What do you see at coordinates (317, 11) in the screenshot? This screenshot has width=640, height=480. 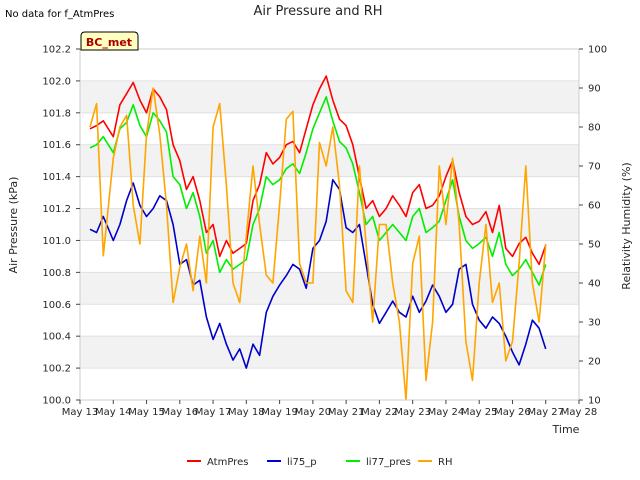 I see `chart-title: Air Pressure and RH` at bounding box center [317, 11].